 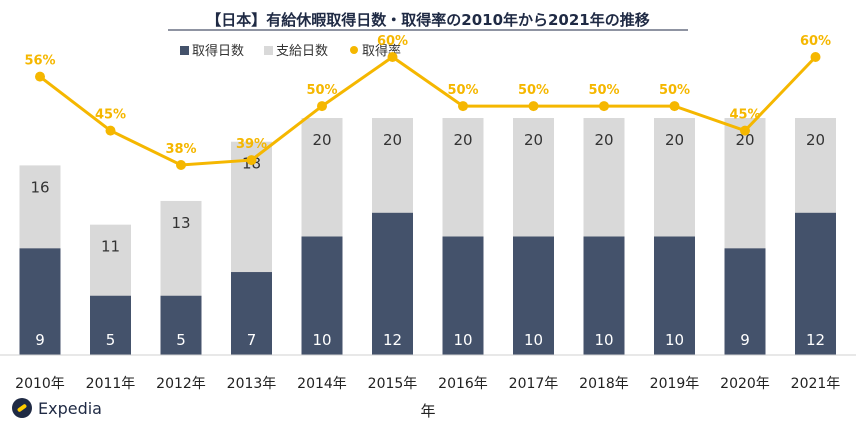 I want to click on data-label-granted-5: 20, so click(x=392, y=140).